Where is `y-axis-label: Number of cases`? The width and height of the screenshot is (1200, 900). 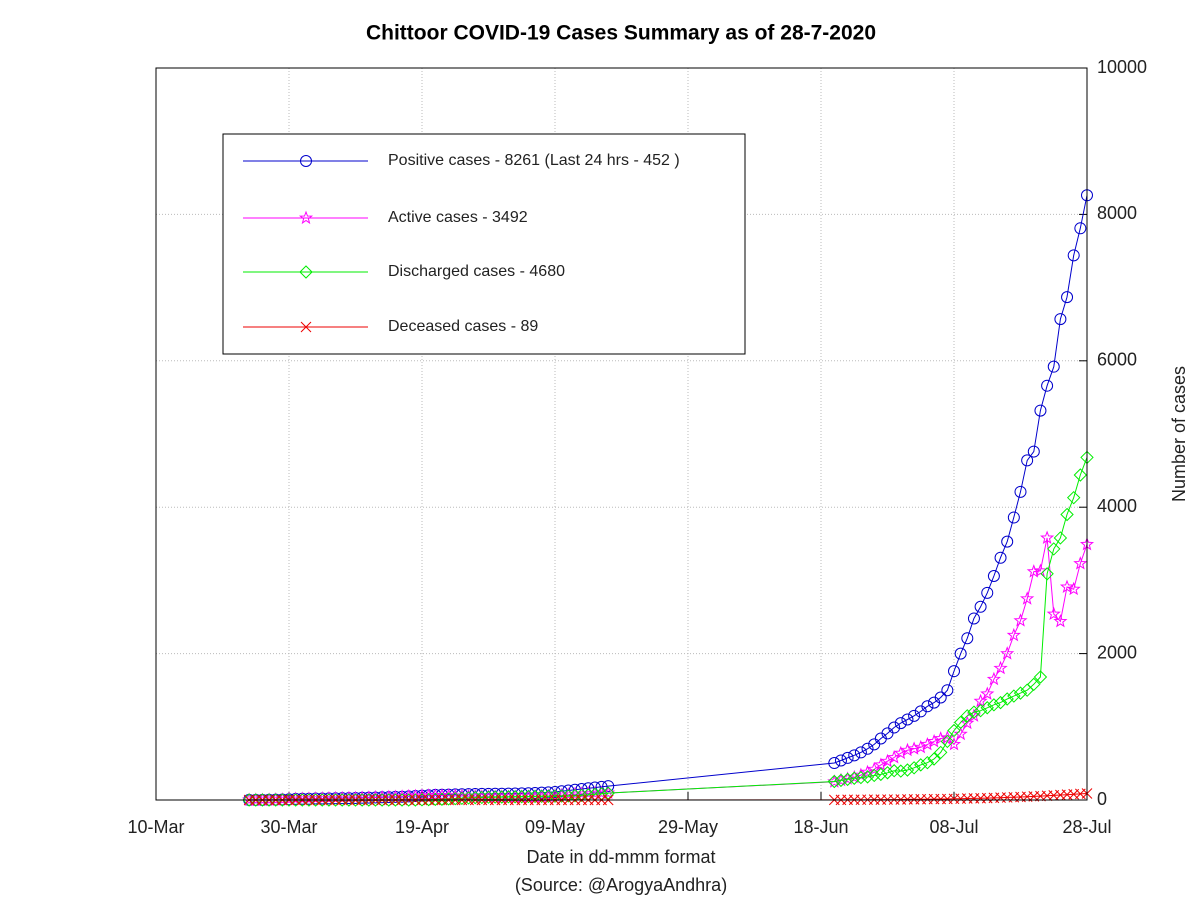
y-axis-label: Number of cases is located at coordinates (1179, 434).